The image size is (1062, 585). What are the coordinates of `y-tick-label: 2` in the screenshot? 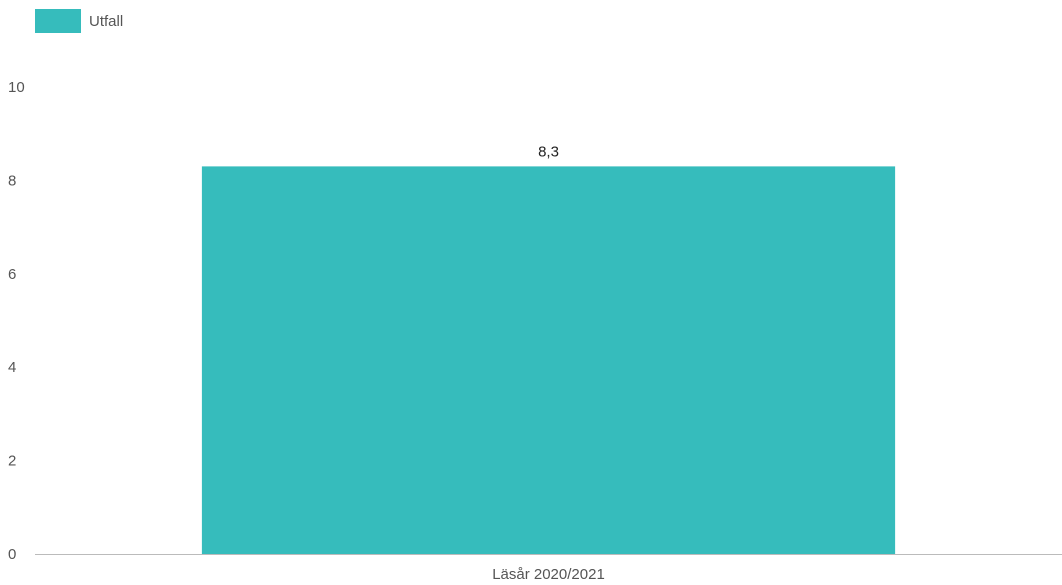 It's located at (12, 461).